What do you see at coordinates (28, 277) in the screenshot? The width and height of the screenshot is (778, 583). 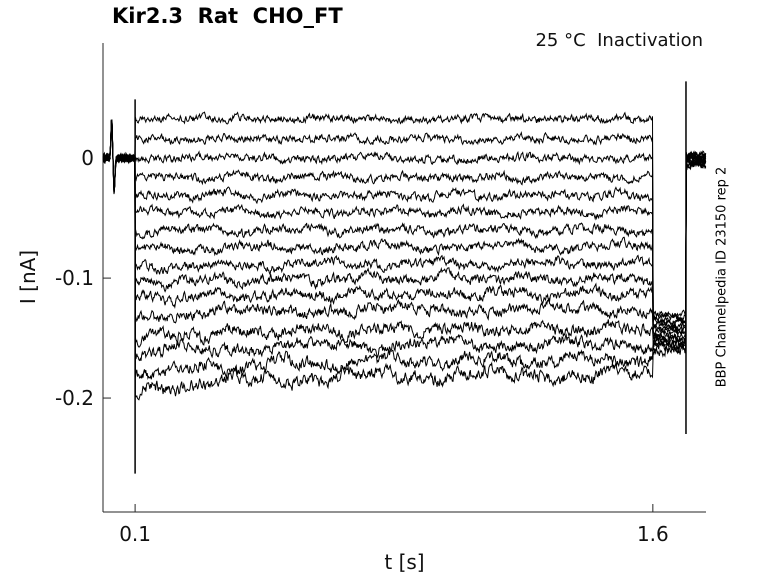 I see `y-axis-label: I [nA]` at bounding box center [28, 277].